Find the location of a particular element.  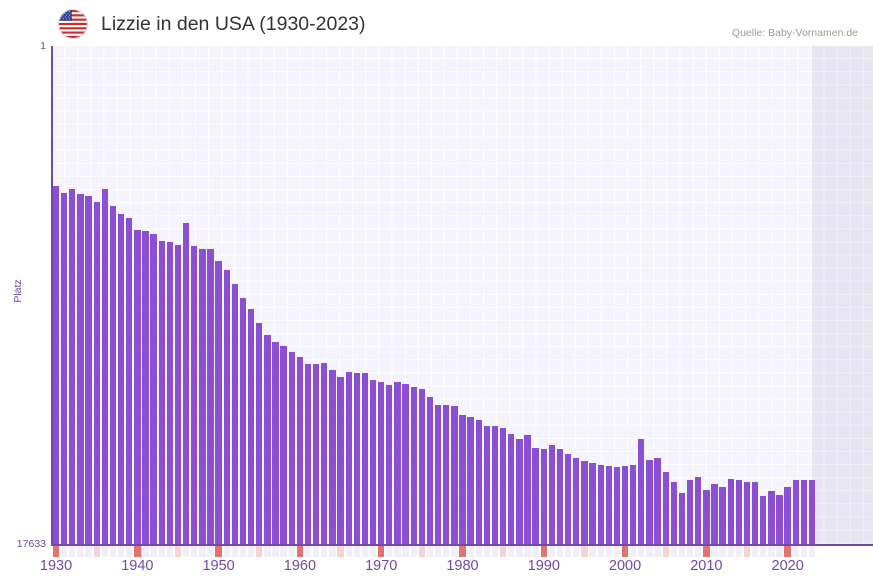

x-axis-tick-label: 1960 is located at coordinates (300, 566).